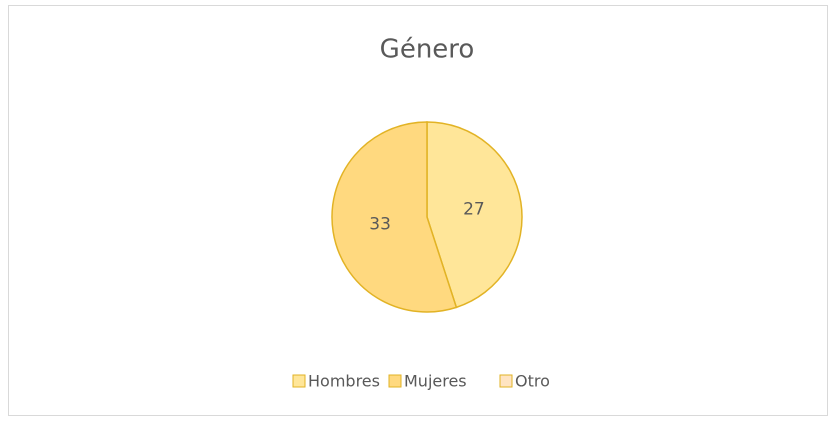  What do you see at coordinates (427, 50) in the screenshot?
I see `chart-title: Género` at bounding box center [427, 50].